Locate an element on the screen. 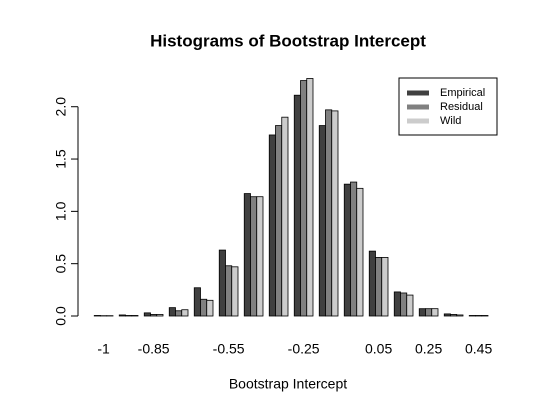 Image resolution: width=538 pixels, height=416 pixels. y-tick-label: 2.0 is located at coordinates (61, 107).